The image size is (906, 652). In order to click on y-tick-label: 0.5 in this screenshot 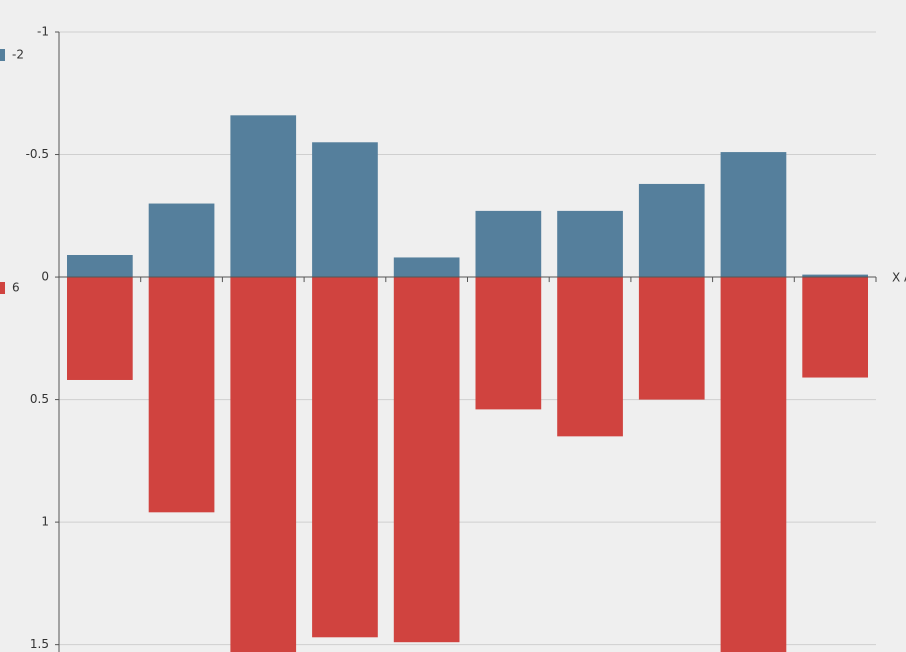, I will do `click(39, 399)`.